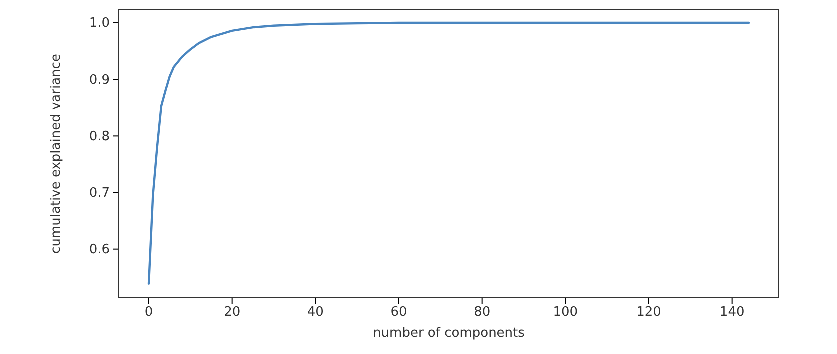 This screenshot has width=837, height=354. What do you see at coordinates (99, 80) in the screenshot?
I see `y-tick-label: 0.9` at bounding box center [99, 80].